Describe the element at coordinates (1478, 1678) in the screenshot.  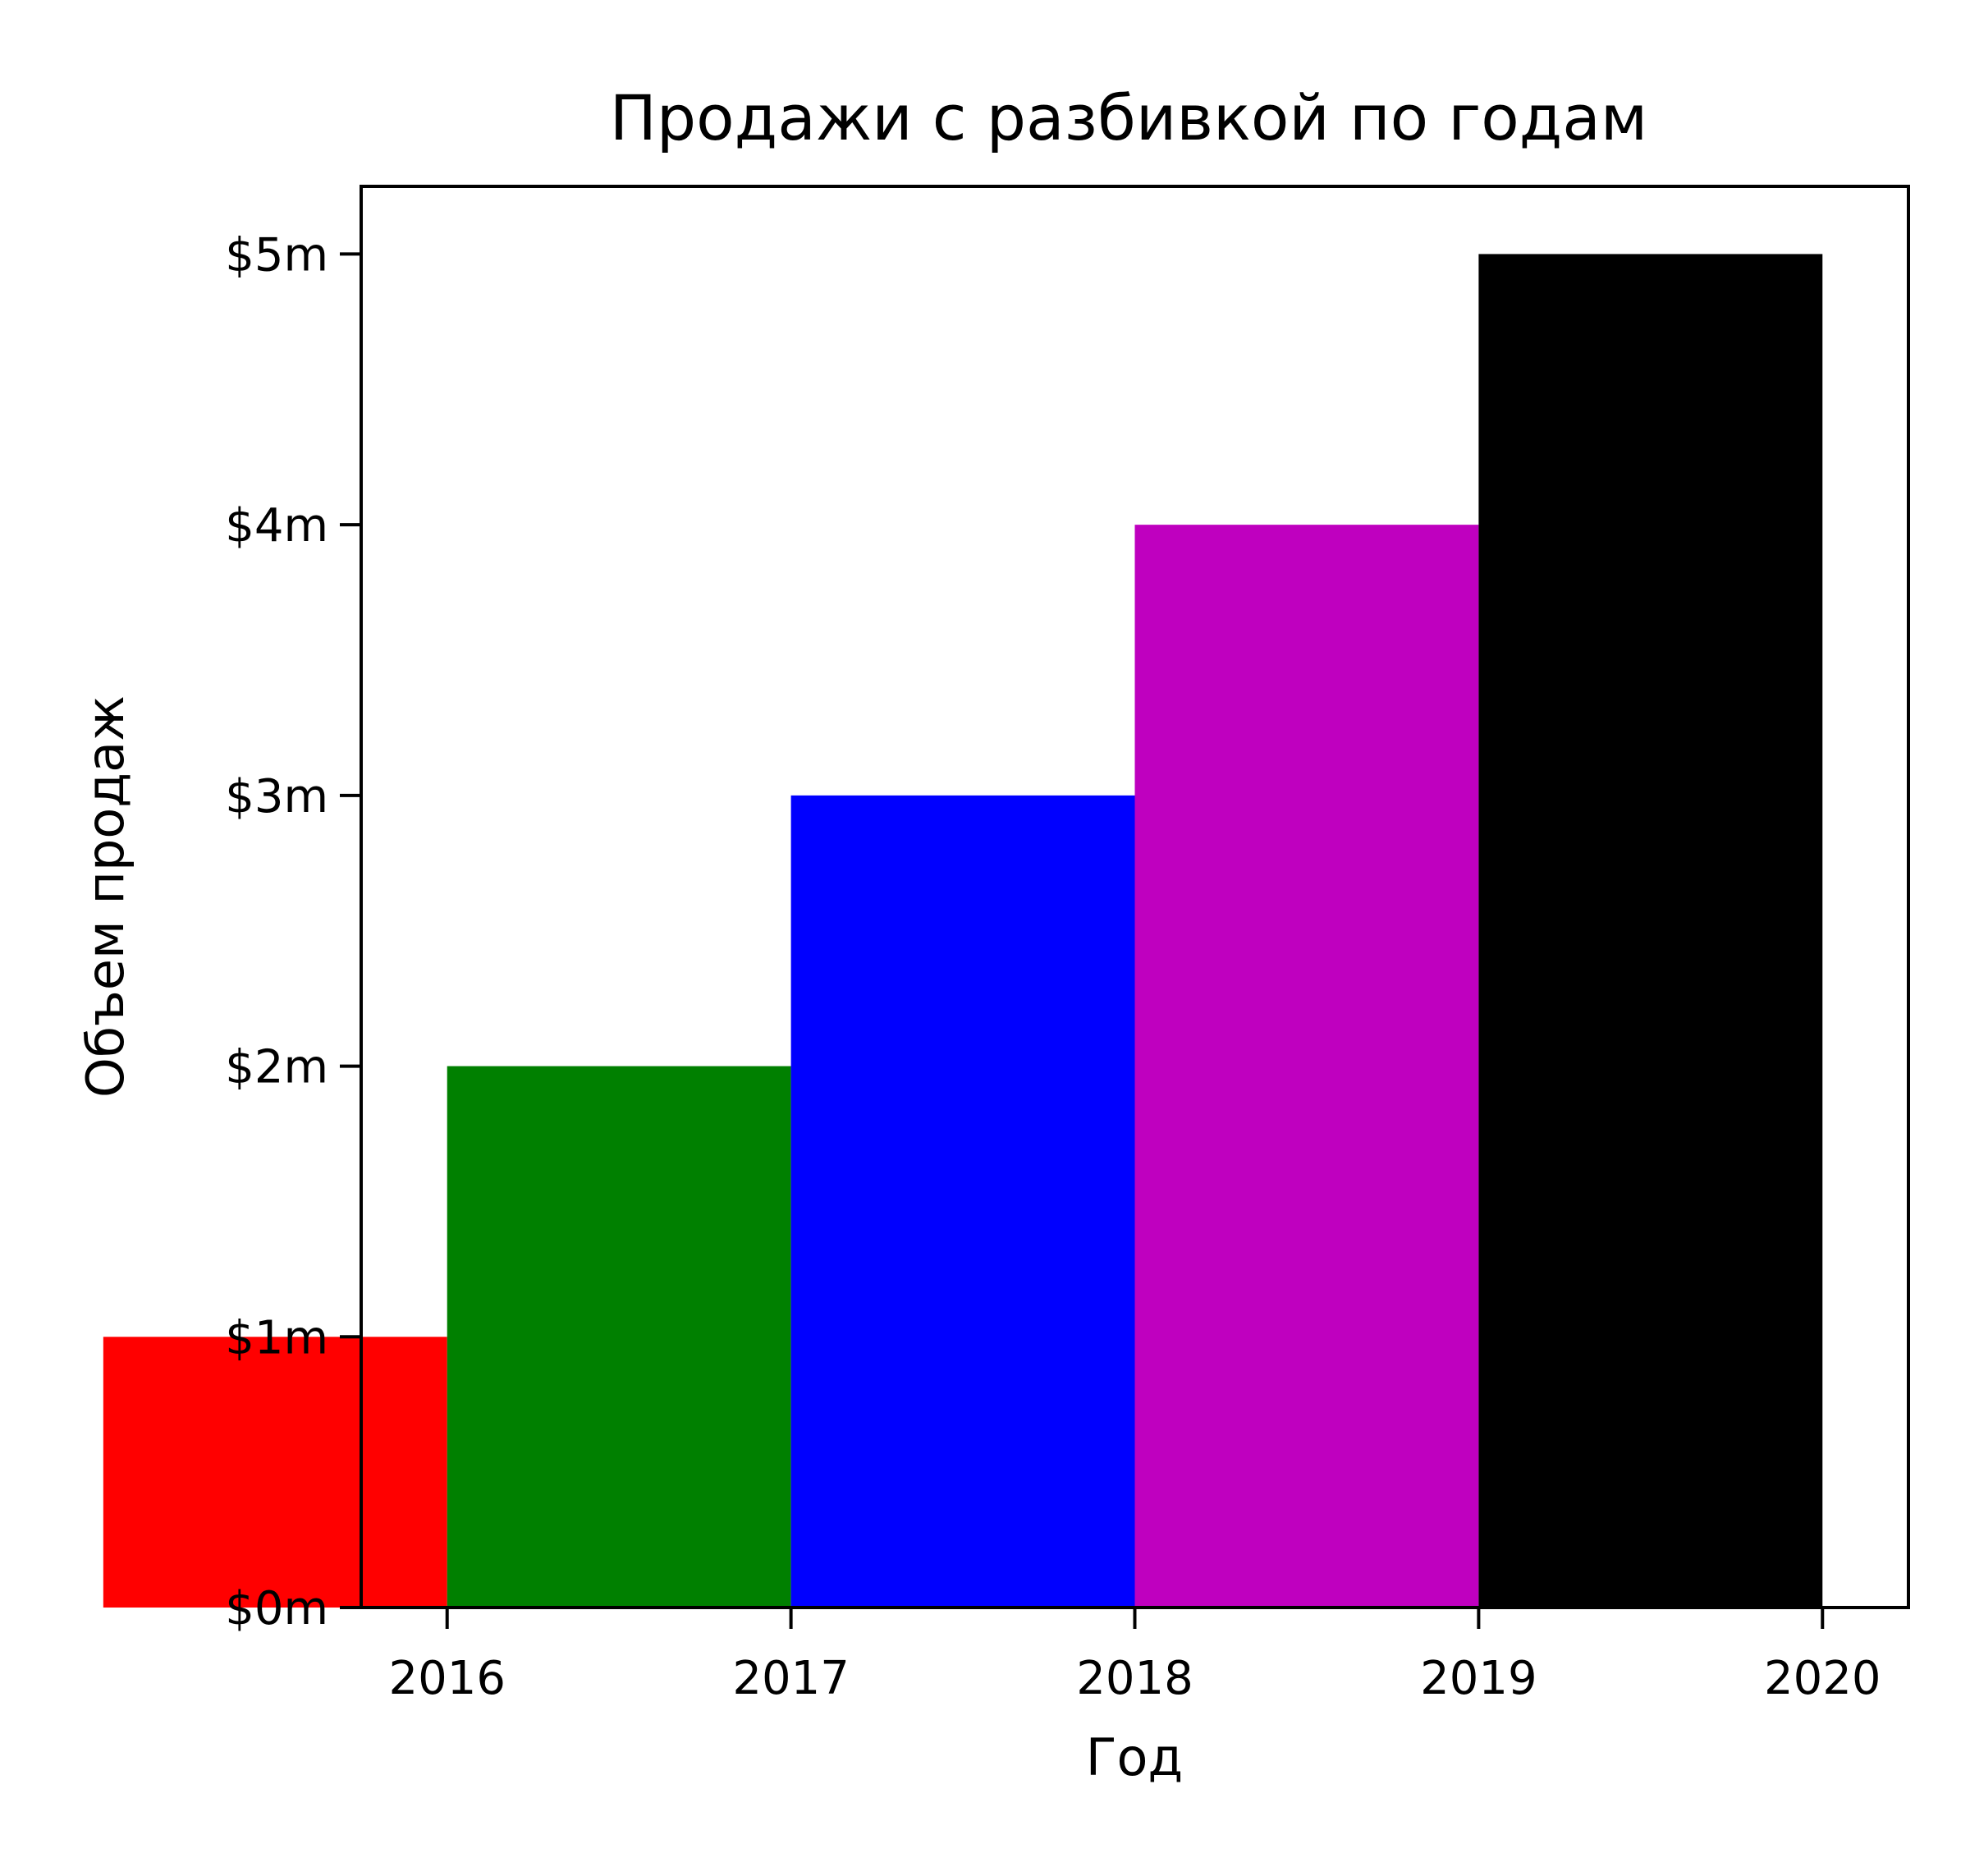
I see `x-tick-label: 2019` at that location.